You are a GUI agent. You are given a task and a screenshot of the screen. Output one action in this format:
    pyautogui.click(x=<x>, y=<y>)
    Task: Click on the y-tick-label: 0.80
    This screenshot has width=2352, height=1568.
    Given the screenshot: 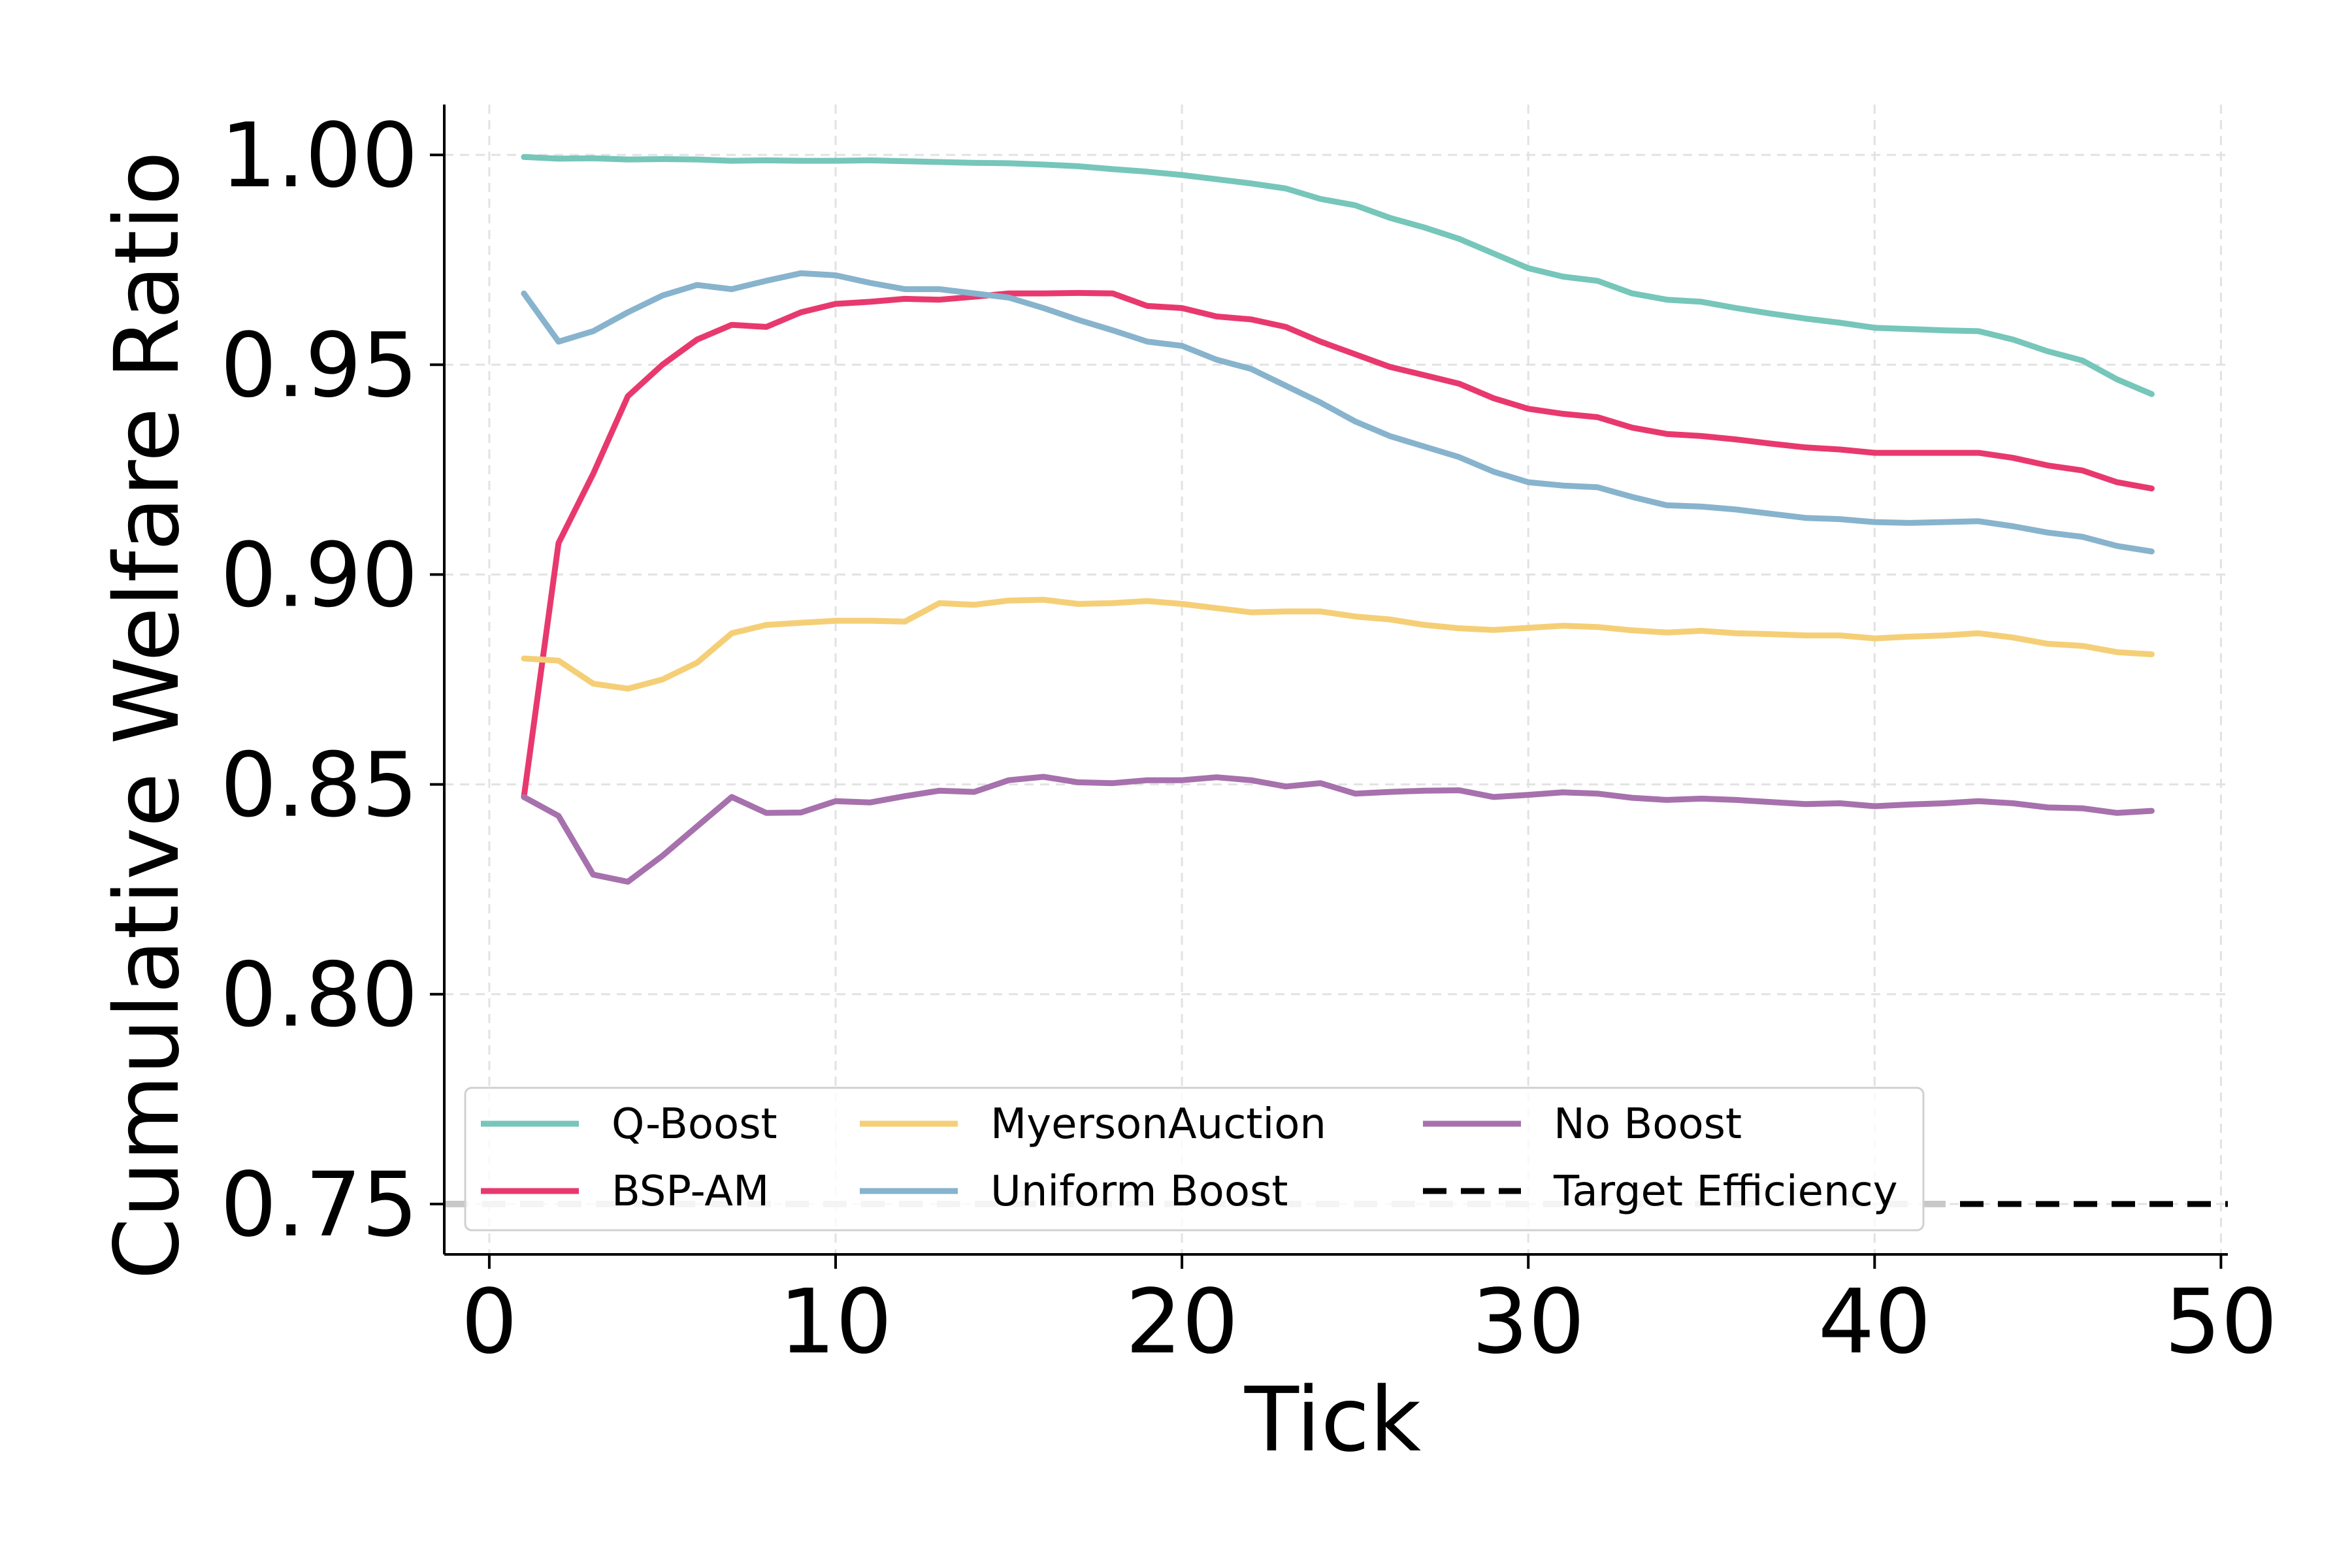 What is the action you would take?
    pyautogui.click(x=319, y=995)
    